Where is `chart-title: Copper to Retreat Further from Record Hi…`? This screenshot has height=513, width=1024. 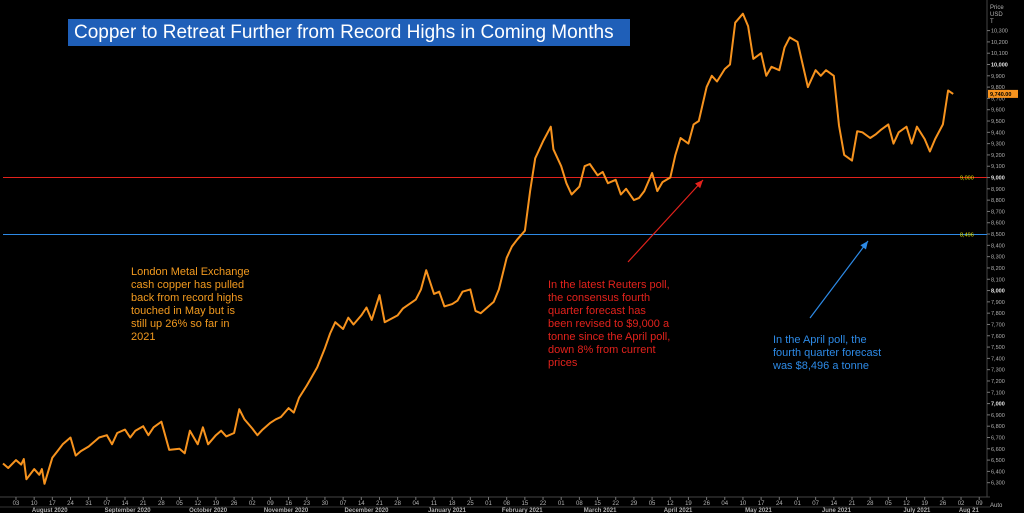 chart-title: Copper to Retreat Further from Record Hi… is located at coordinates (344, 32).